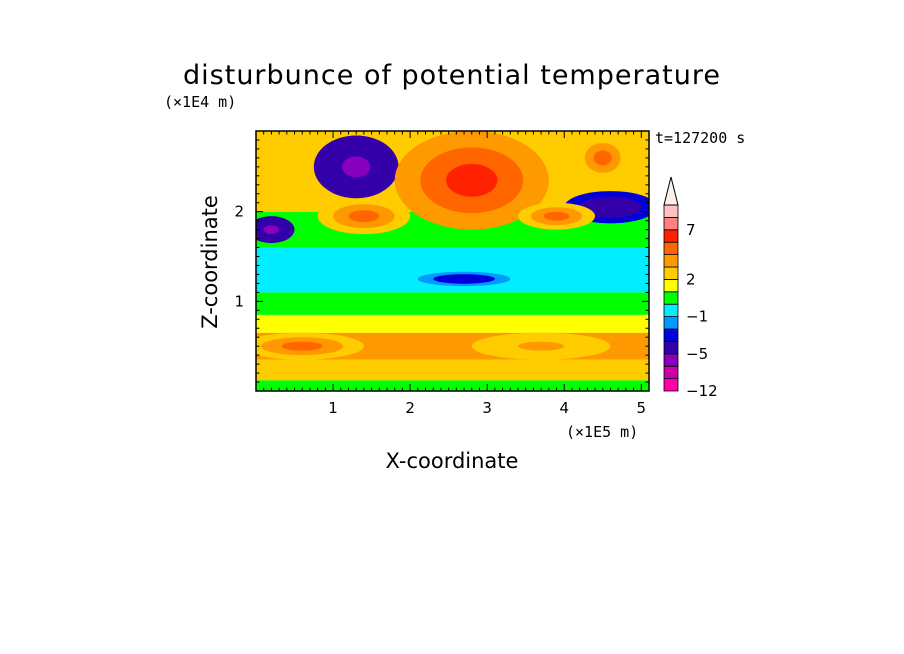  I want to click on x-tick-label: 4, so click(564, 408).